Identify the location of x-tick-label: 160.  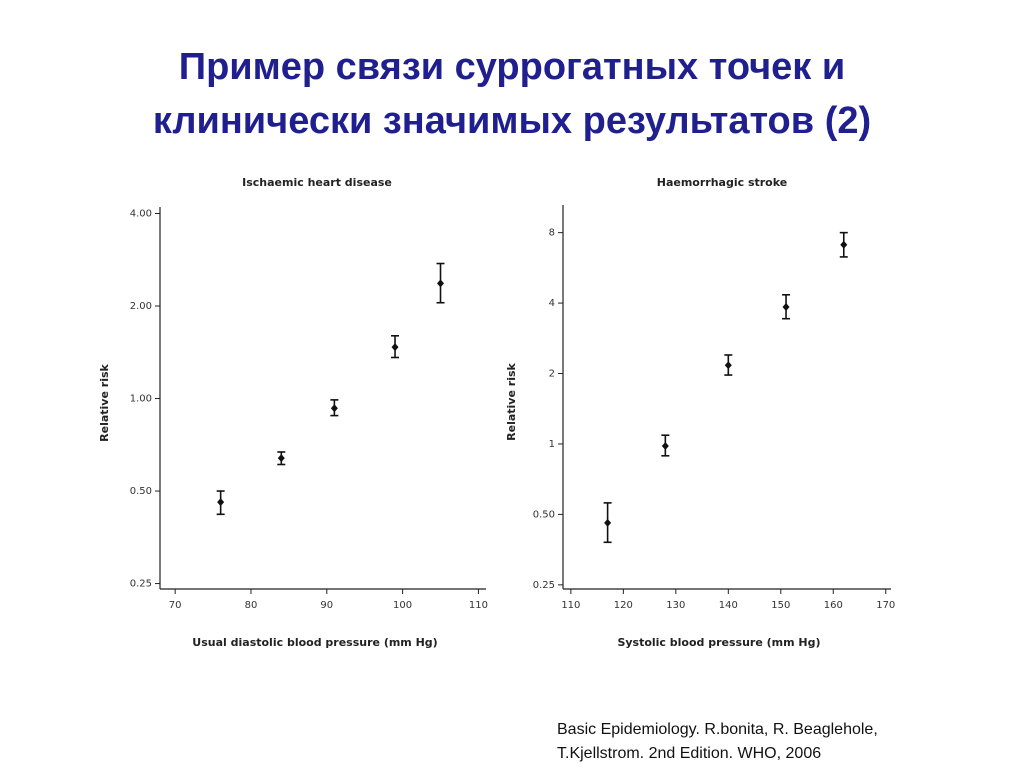
(833, 605).